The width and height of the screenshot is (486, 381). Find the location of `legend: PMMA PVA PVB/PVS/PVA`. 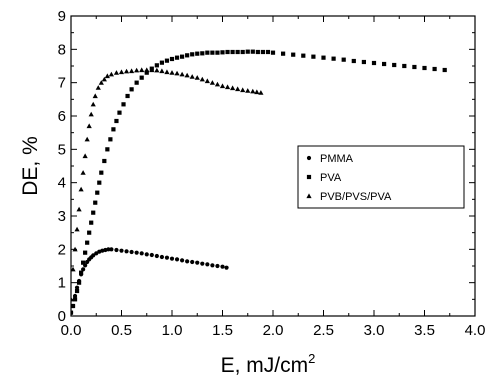

legend: PMMA PVA PVB/PVS/PVA is located at coordinates (381, 177).